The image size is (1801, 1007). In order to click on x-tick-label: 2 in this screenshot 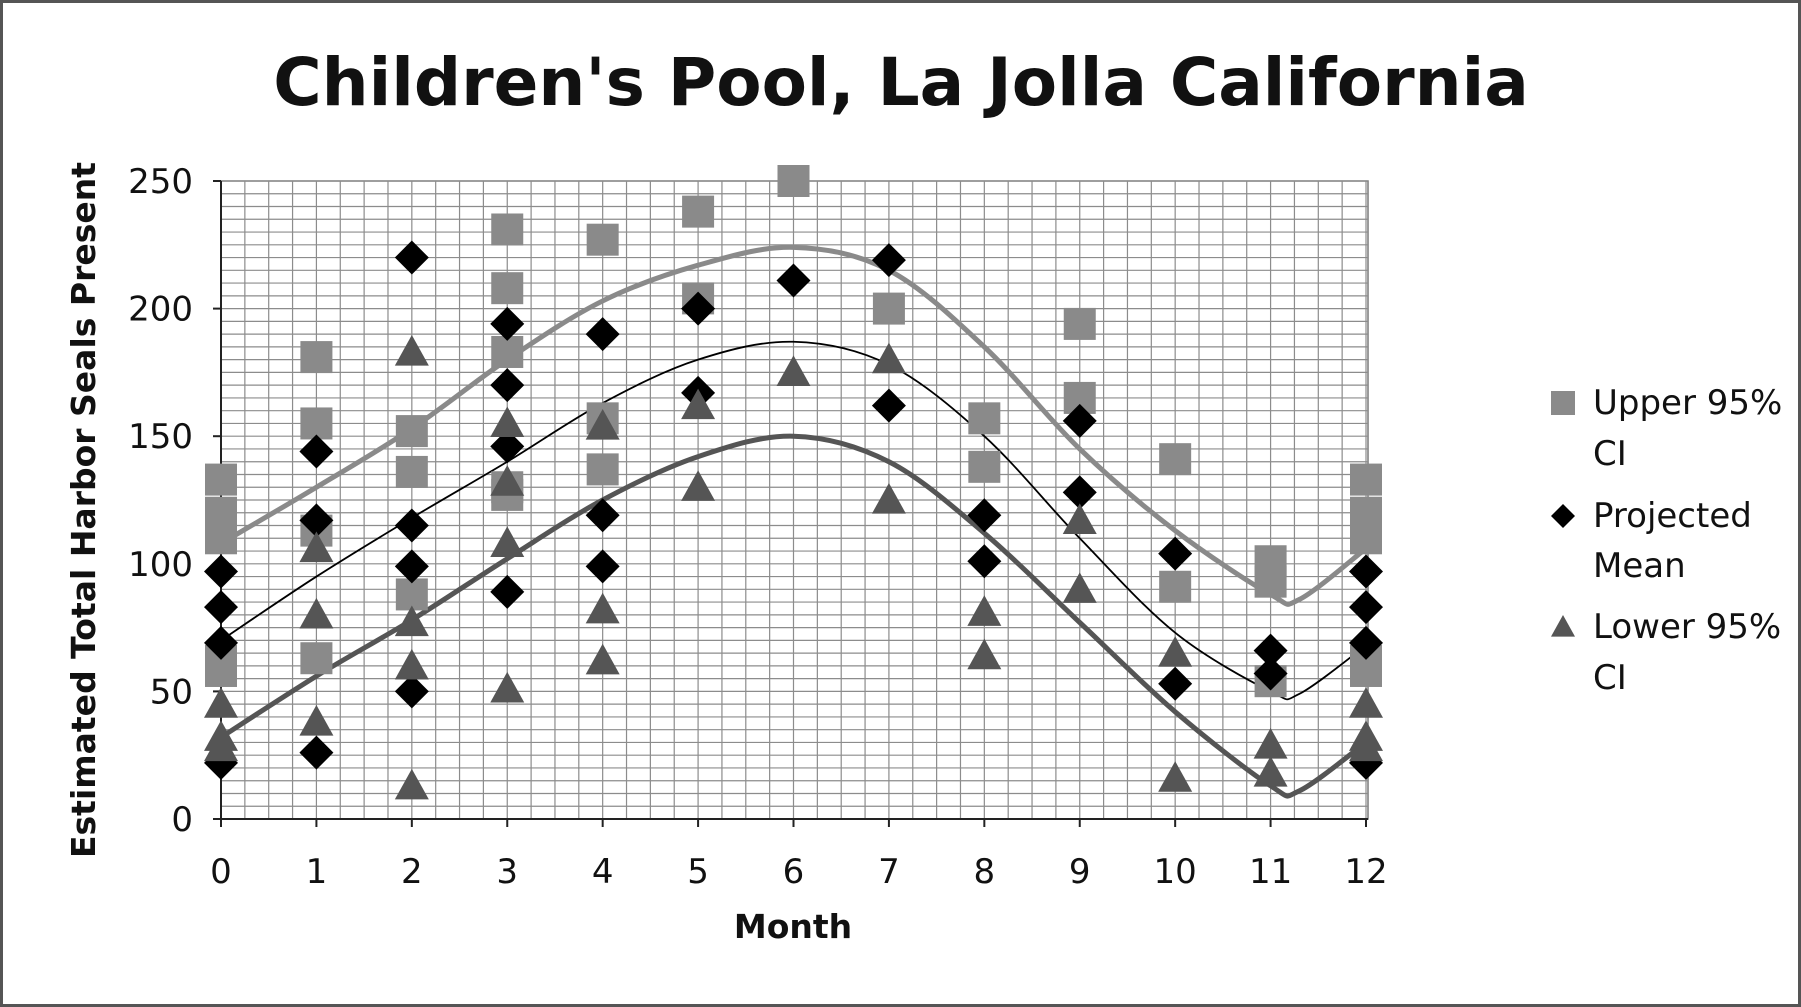, I will do `click(412, 872)`.